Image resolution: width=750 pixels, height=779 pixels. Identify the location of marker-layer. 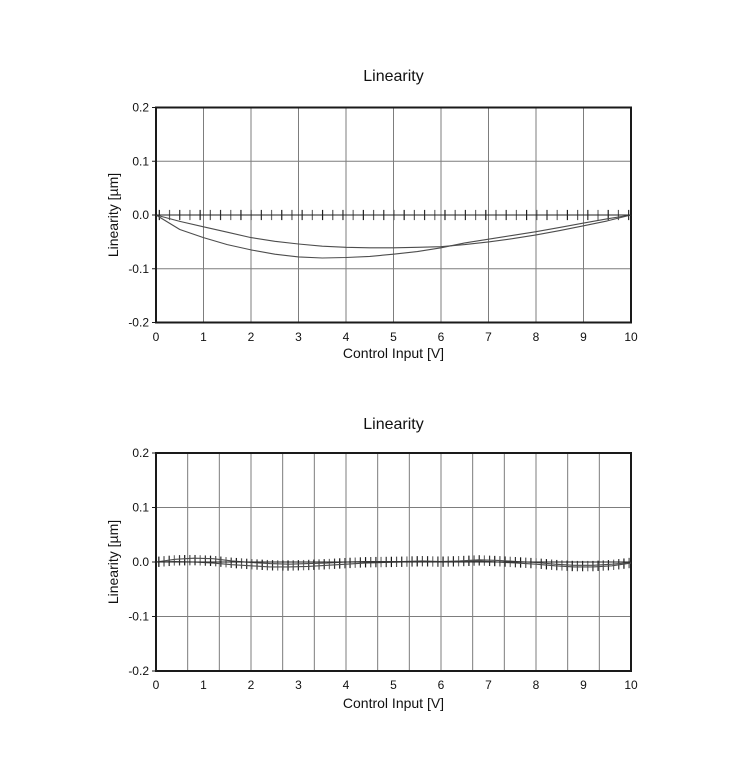
(394, 563).